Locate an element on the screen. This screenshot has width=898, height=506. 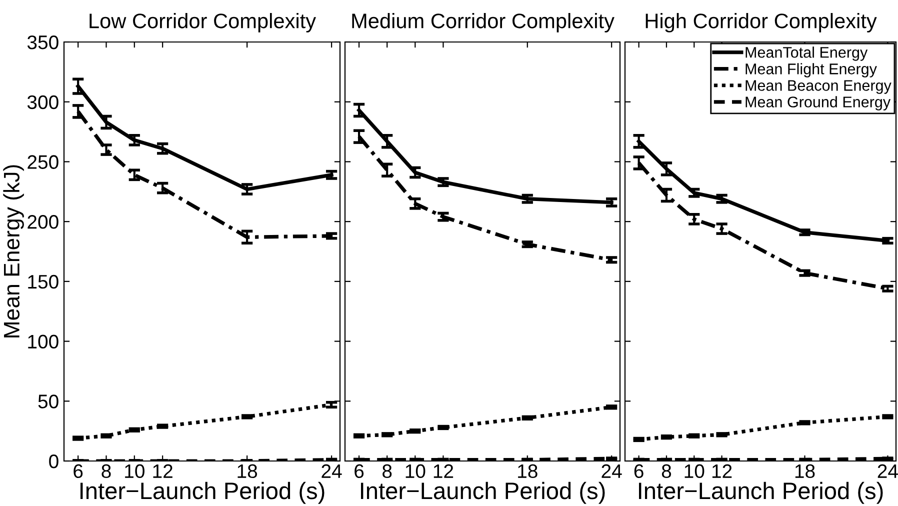
y-tick-label: 150 is located at coordinates (43, 281).